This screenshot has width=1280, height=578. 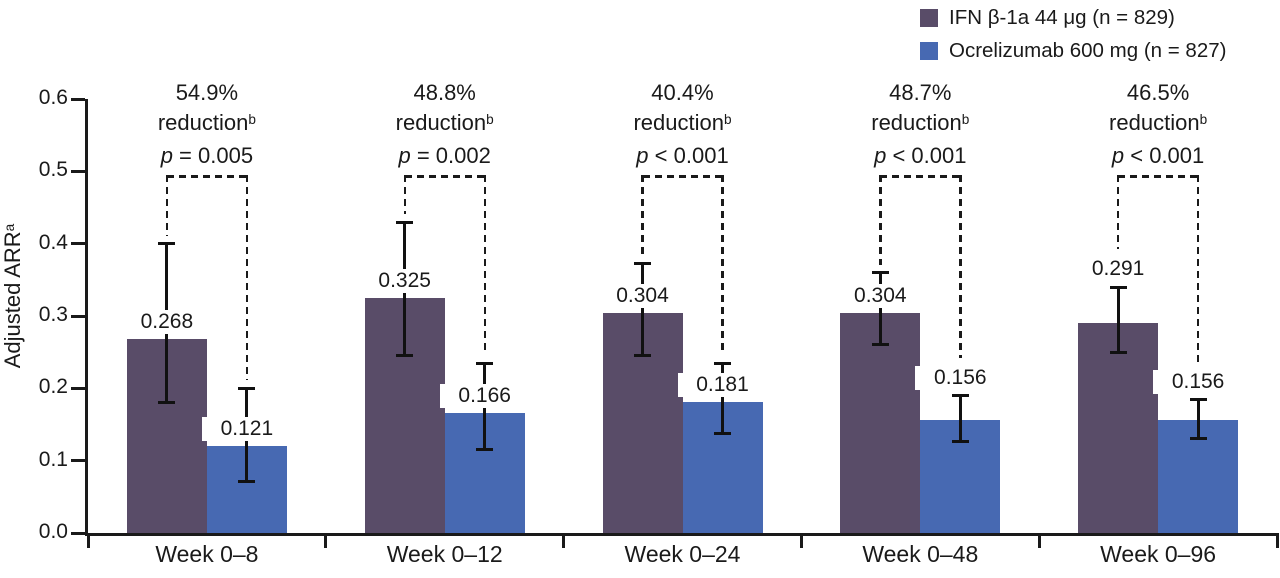 What do you see at coordinates (929, 18) in the screenshot?
I see `legend-swatch-ifn` at bounding box center [929, 18].